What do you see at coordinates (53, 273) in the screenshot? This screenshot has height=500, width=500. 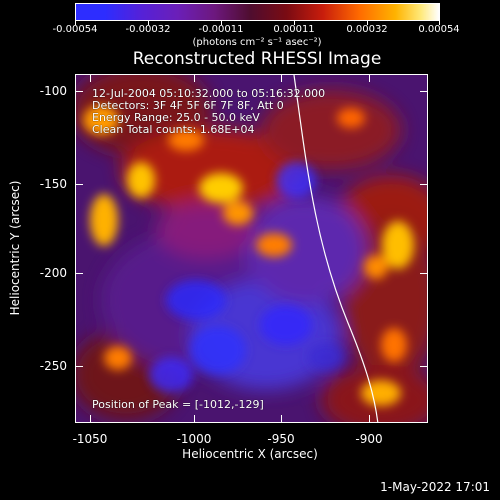 I see `y-axis-tick-label: -200` at bounding box center [53, 273].